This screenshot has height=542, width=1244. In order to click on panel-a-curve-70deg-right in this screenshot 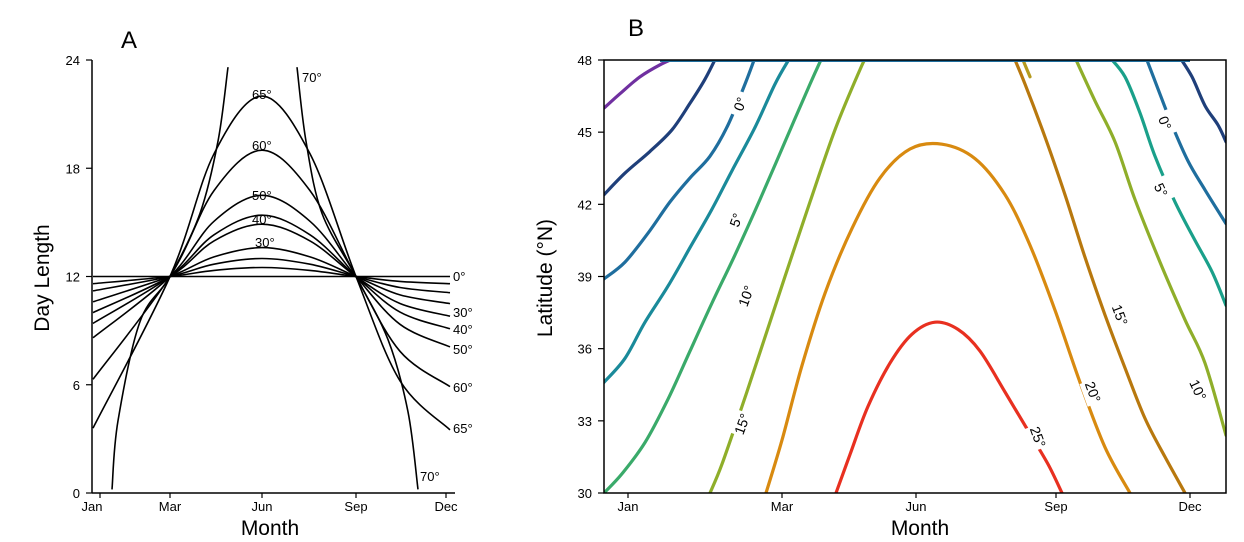, I will do `click(357, 278)`.